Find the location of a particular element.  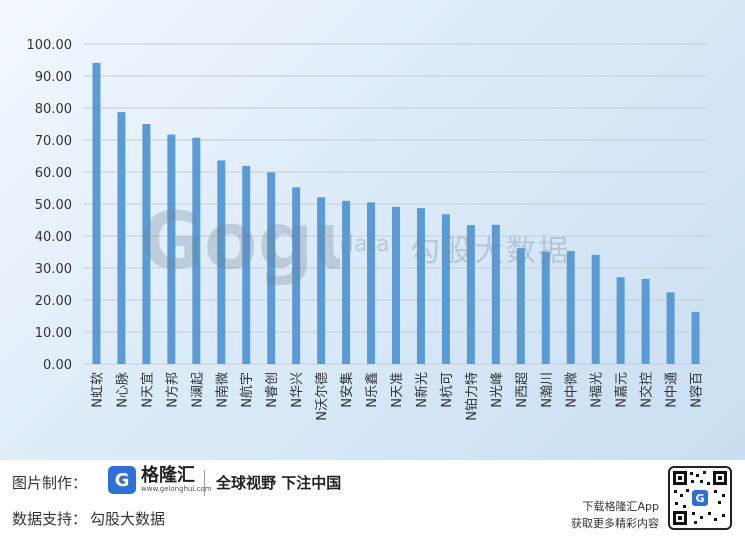

x-tick-label: N南微 is located at coordinates (222, 390).